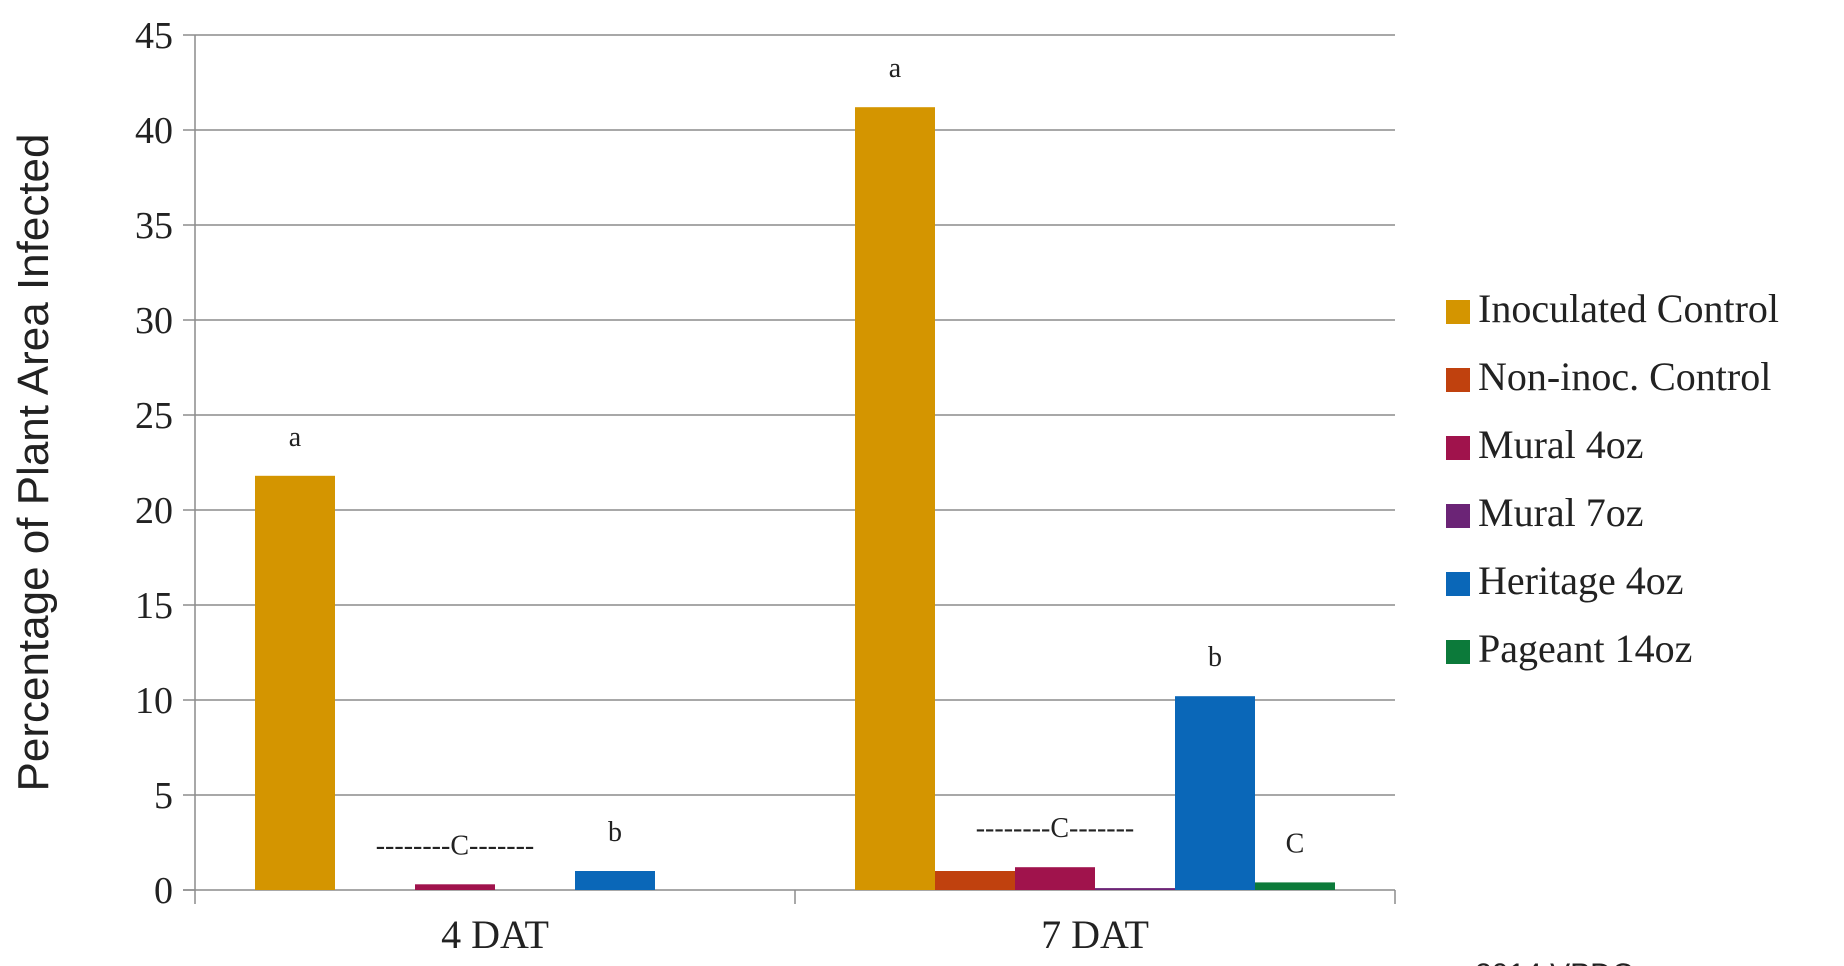 The image size is (1844, 966). I want to click on bar-4-dat-inoculated-control, so click(295, 682).